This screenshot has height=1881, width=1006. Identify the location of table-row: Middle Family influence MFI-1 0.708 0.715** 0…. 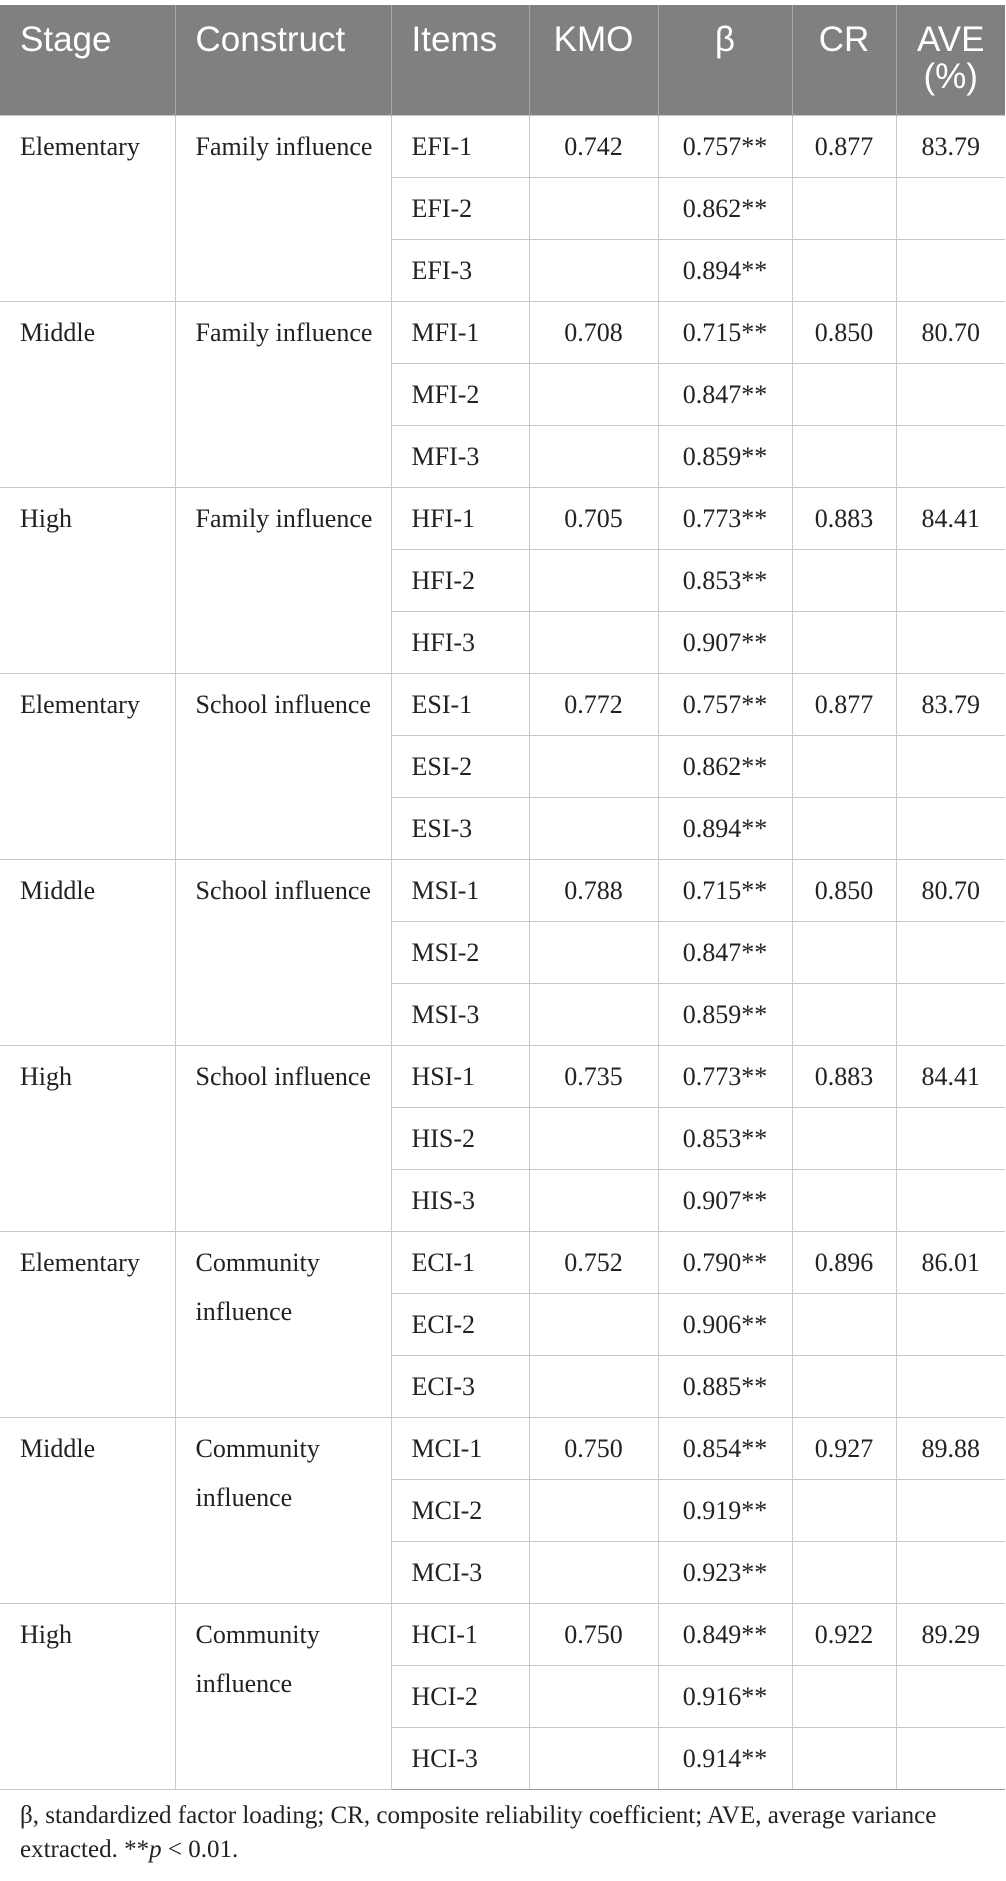
(502, 394).